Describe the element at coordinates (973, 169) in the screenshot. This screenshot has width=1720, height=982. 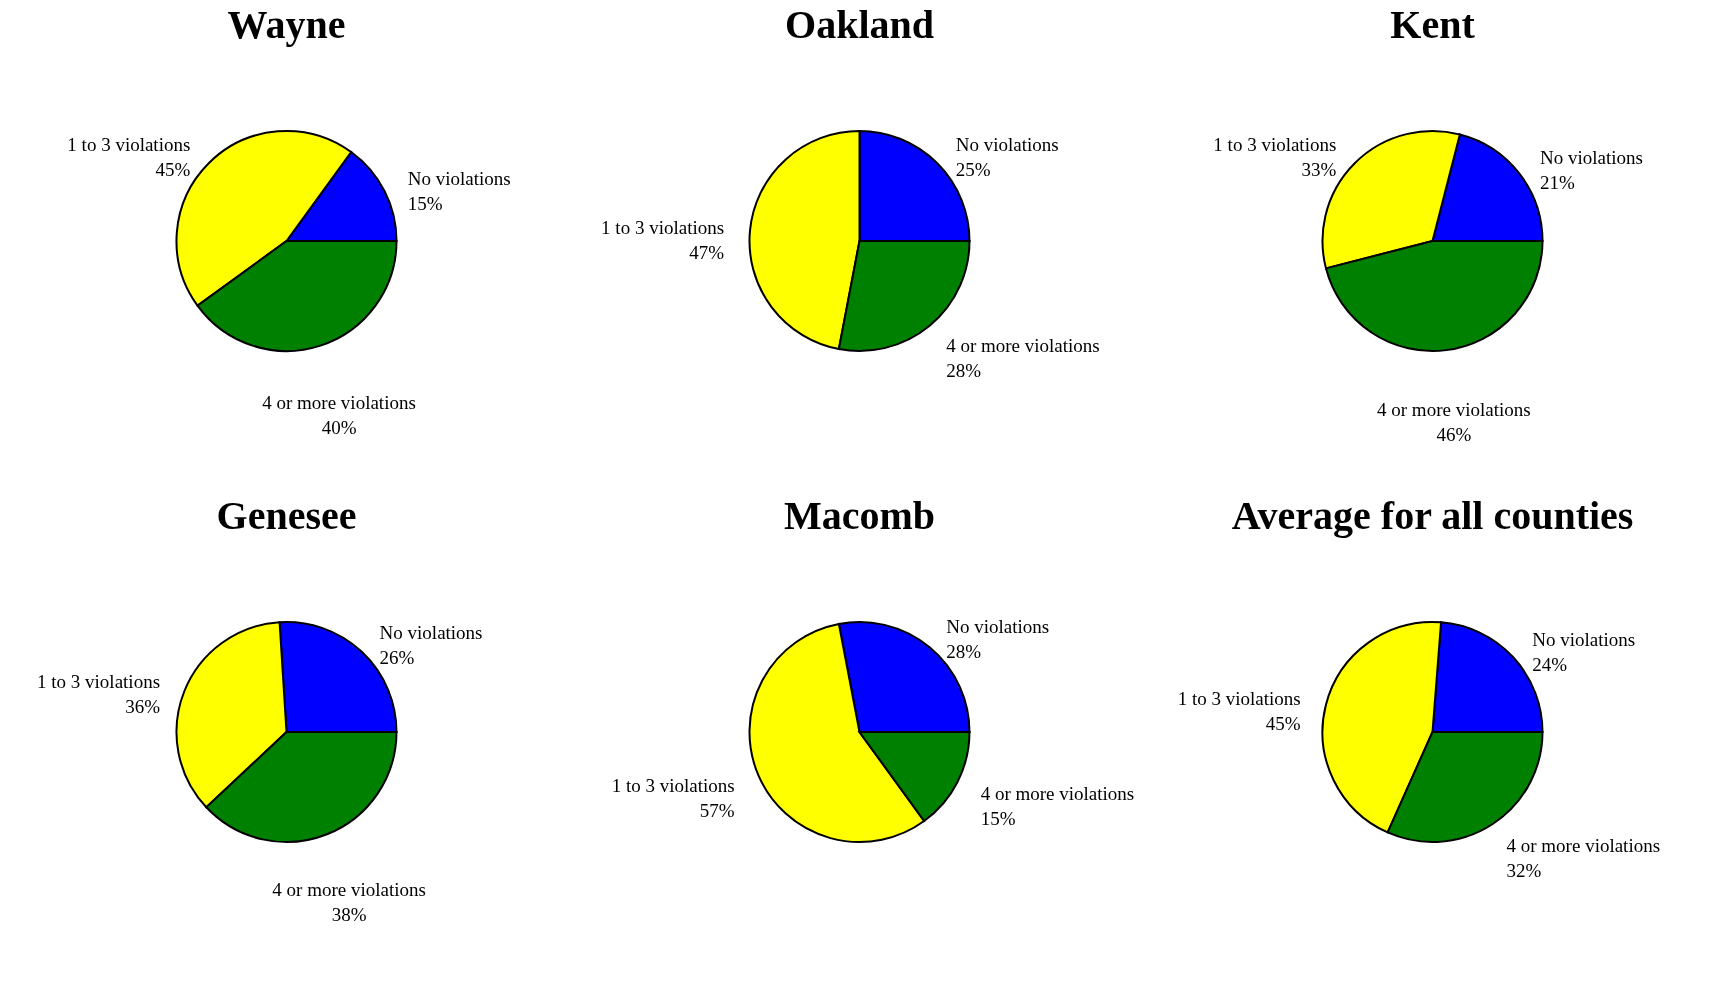
I see `data-label: 25%` at that location.